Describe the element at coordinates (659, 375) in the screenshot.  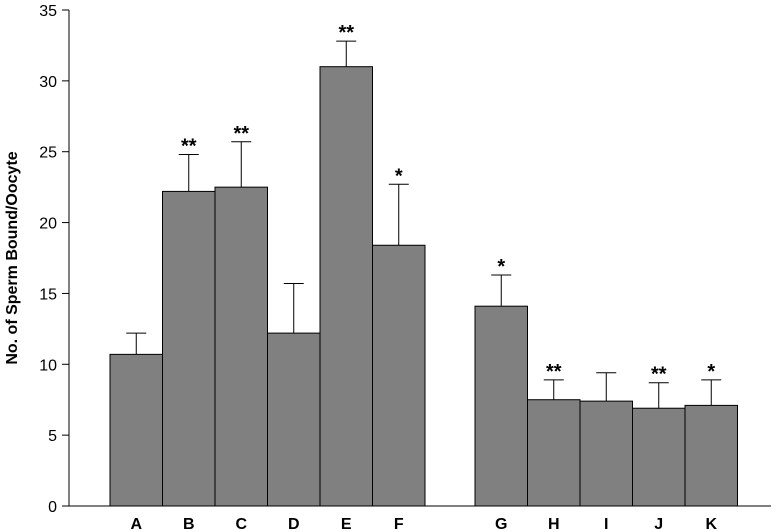
I see `significance-marker-j: **` at that location.